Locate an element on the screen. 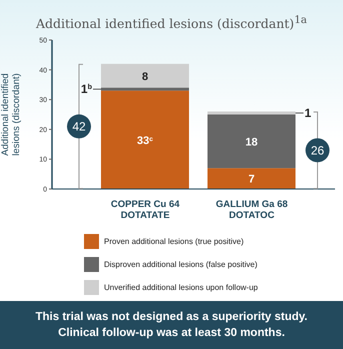 The width and height of the screenshot is (343, 349). data-label: 33$^{c}$ is located at coordinates (145, 140).